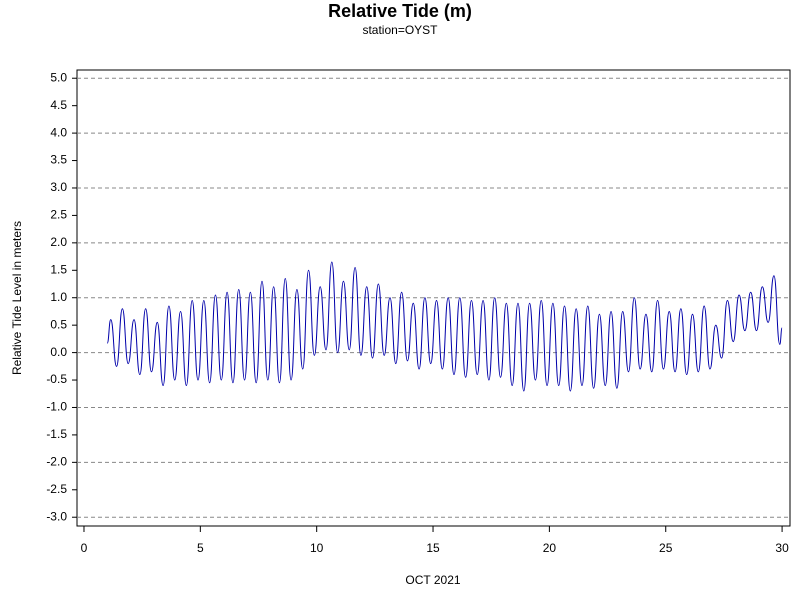 This screenshot has height=600, width=800. What do you see at coordinates (58, 215) in the screenshot?
I see `y-tick-label: 2.5` at bounding box center [58, 215].